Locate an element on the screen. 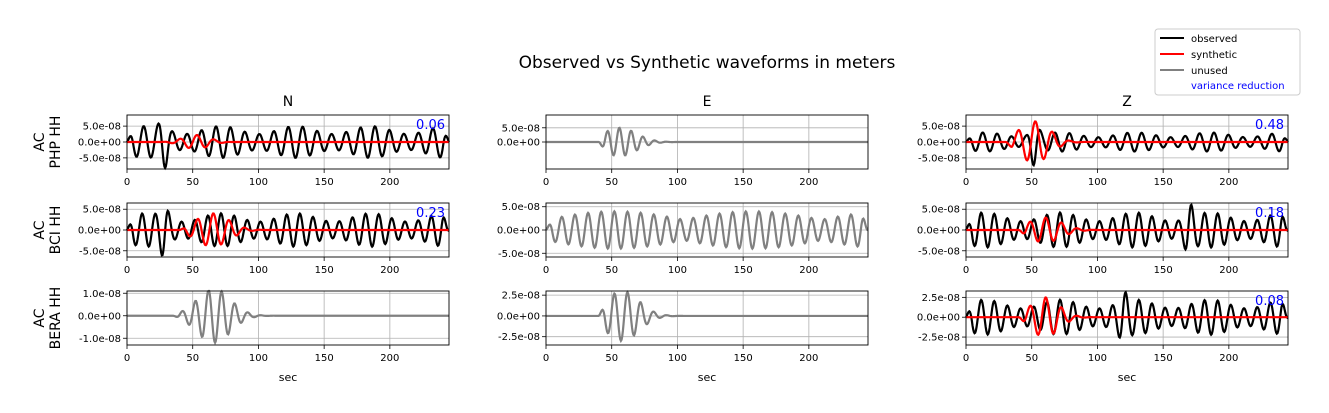 This screenshot has width=1329, height=413. legend-synthetic-label: synthetic is located at coordinates (1214, 55).